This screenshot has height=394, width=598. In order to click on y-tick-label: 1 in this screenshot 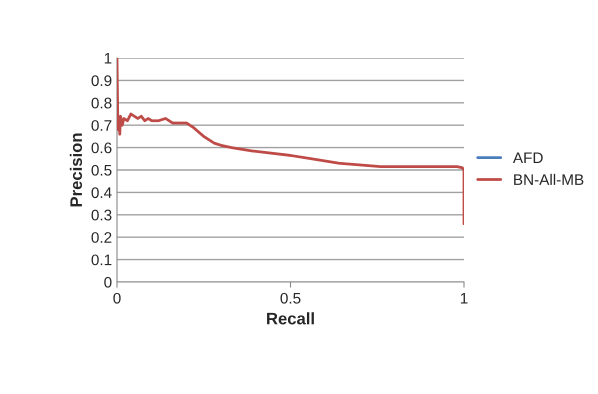, I will do `click(108, 58)`.